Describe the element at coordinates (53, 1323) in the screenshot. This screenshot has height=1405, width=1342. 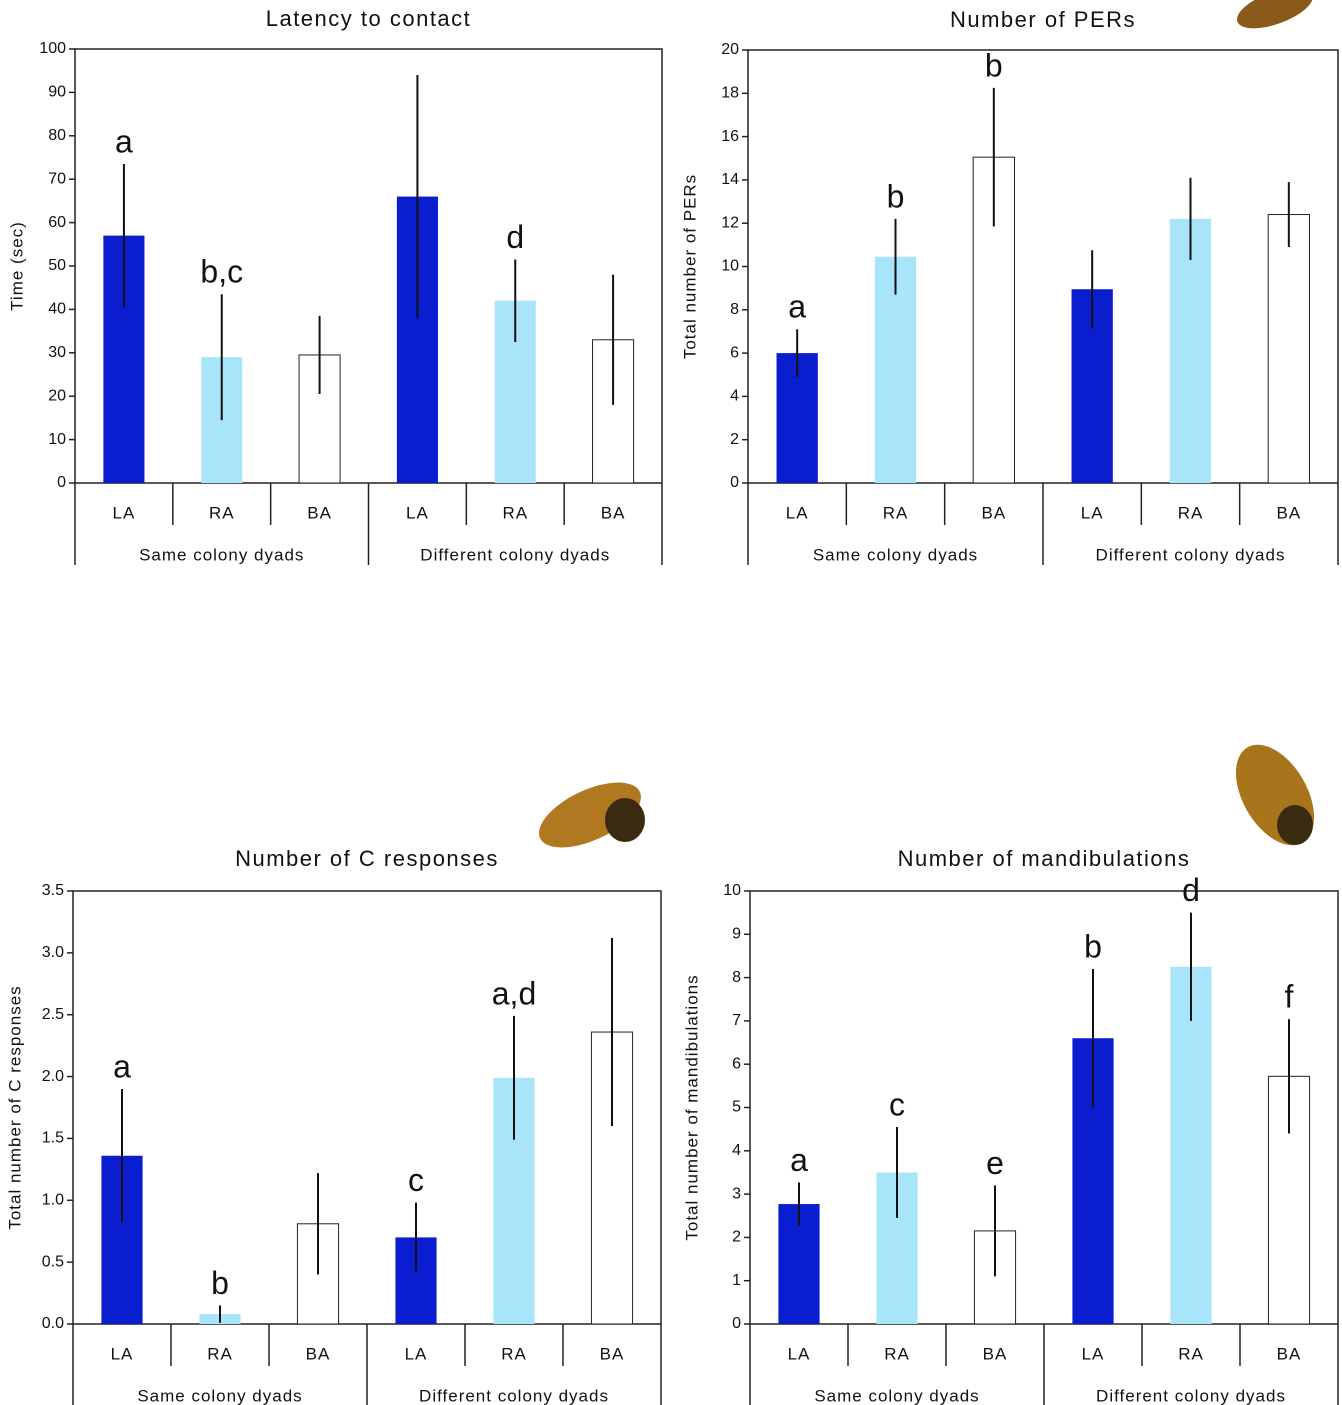
I see `y-tick-label: 0.0` at that location.